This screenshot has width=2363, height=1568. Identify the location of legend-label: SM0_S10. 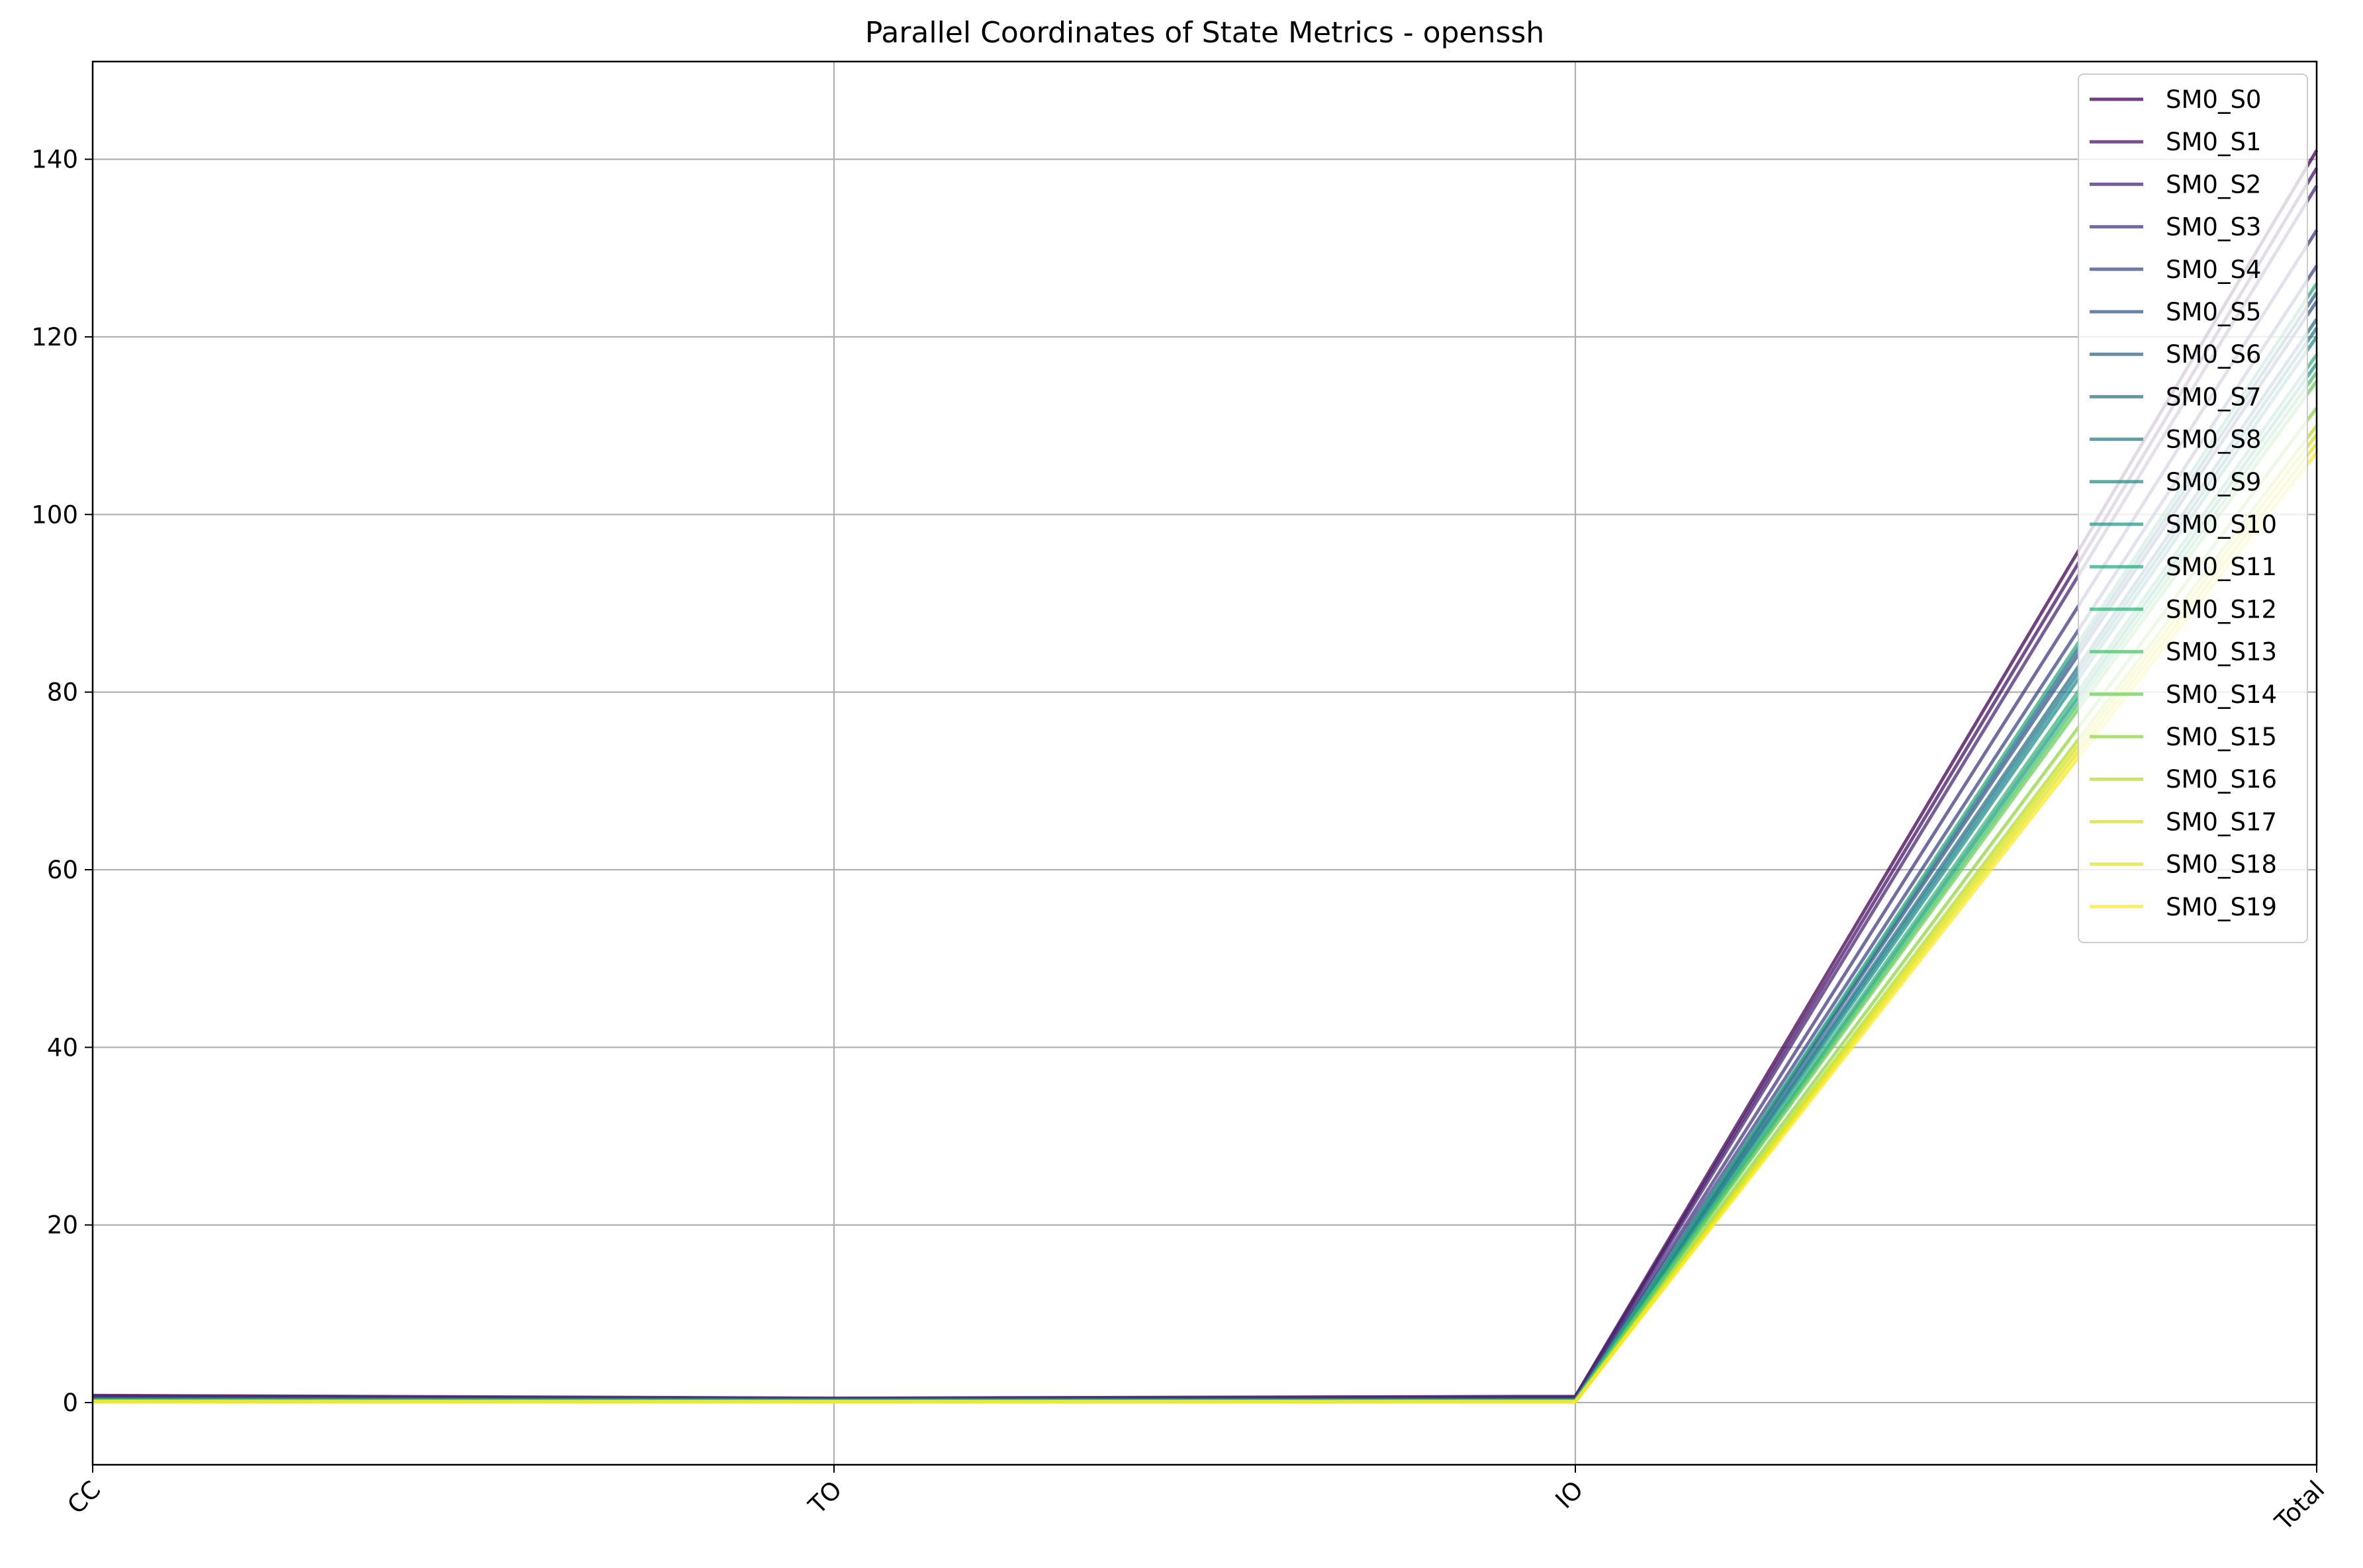
(2221, 524).